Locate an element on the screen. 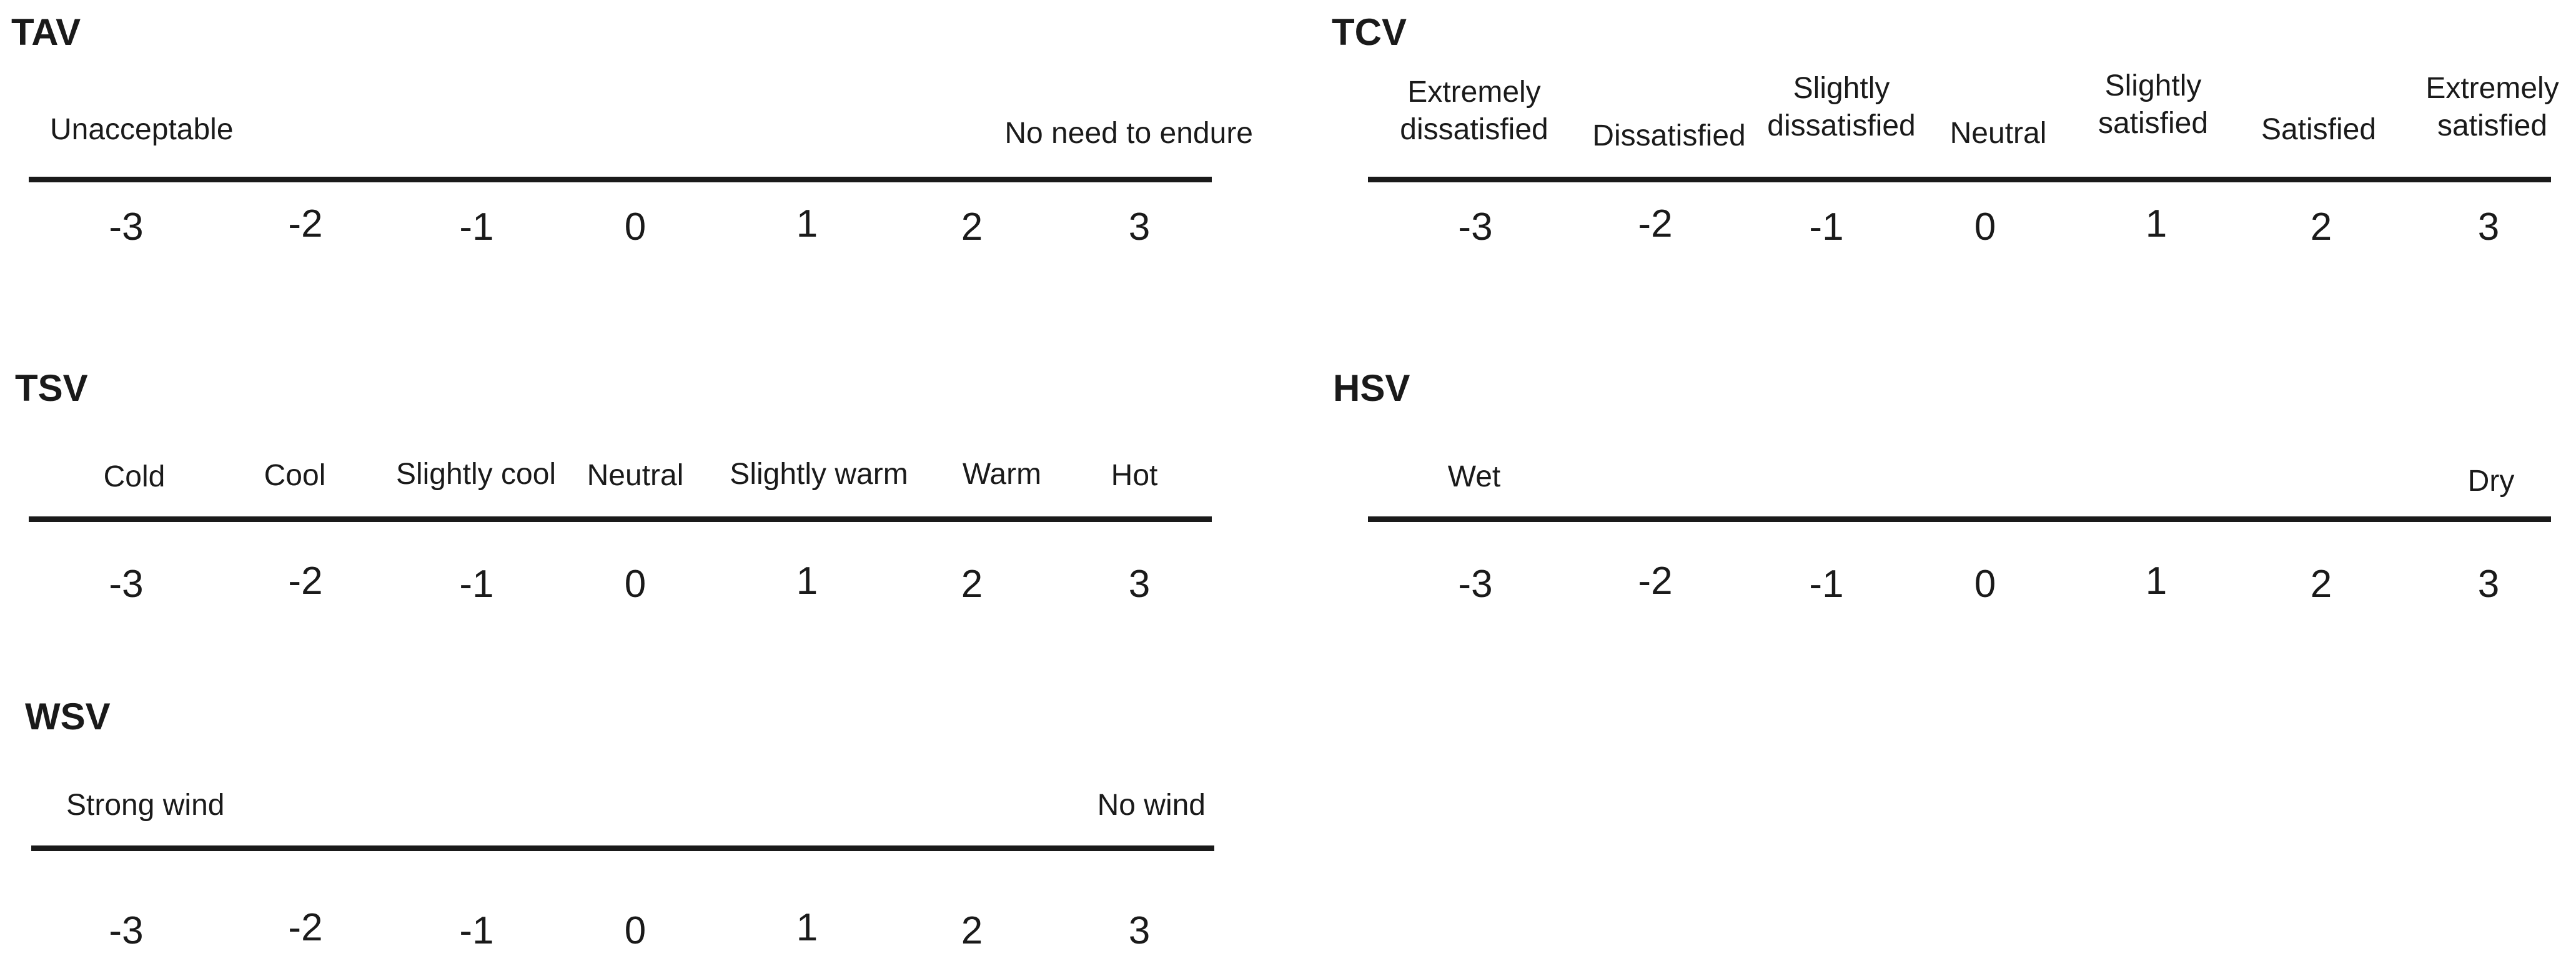 This screenshot has width=2576, height=961. tcv-number: 3 is located at coordinates (2488, 227).